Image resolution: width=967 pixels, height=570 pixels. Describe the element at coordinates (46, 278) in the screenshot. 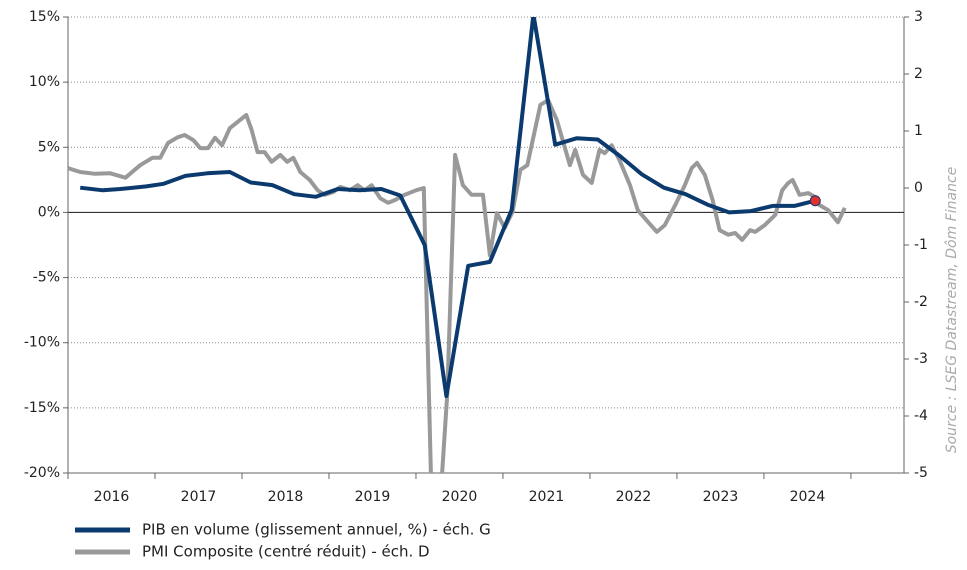

I see `y-tick-label: -5%` at that location.